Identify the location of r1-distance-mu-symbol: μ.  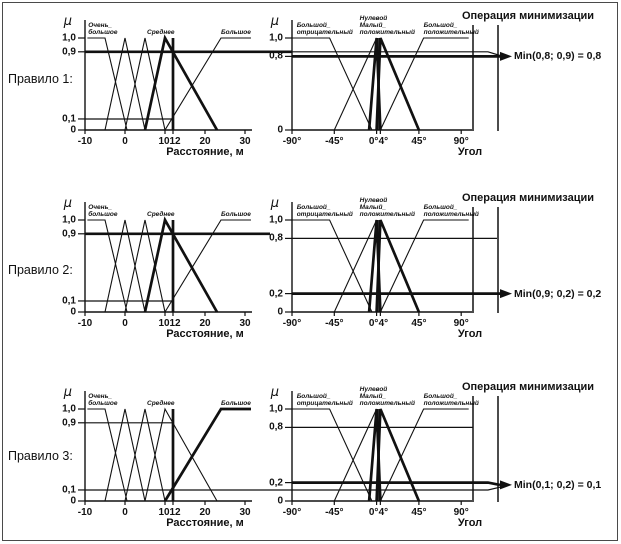
(67, 21).